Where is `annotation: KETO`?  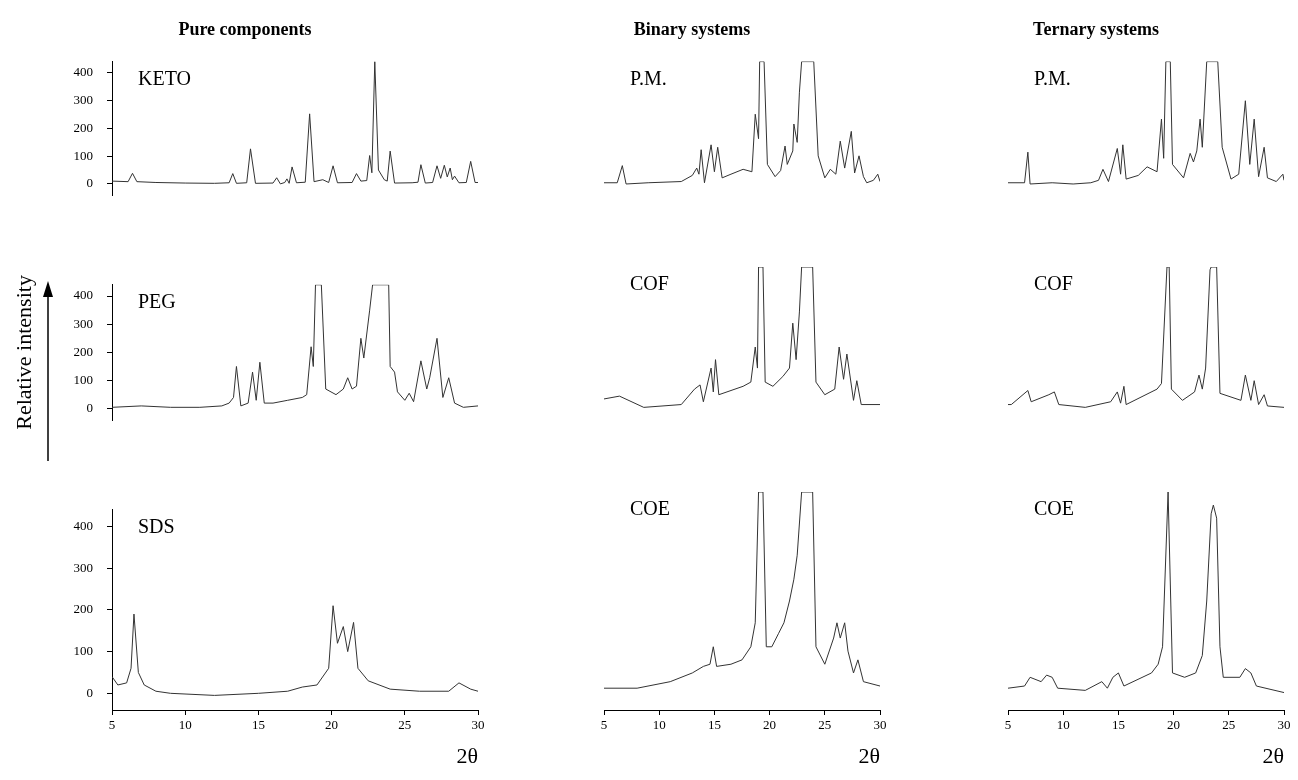
annotation: KETO is located at coordinates (164, 77).